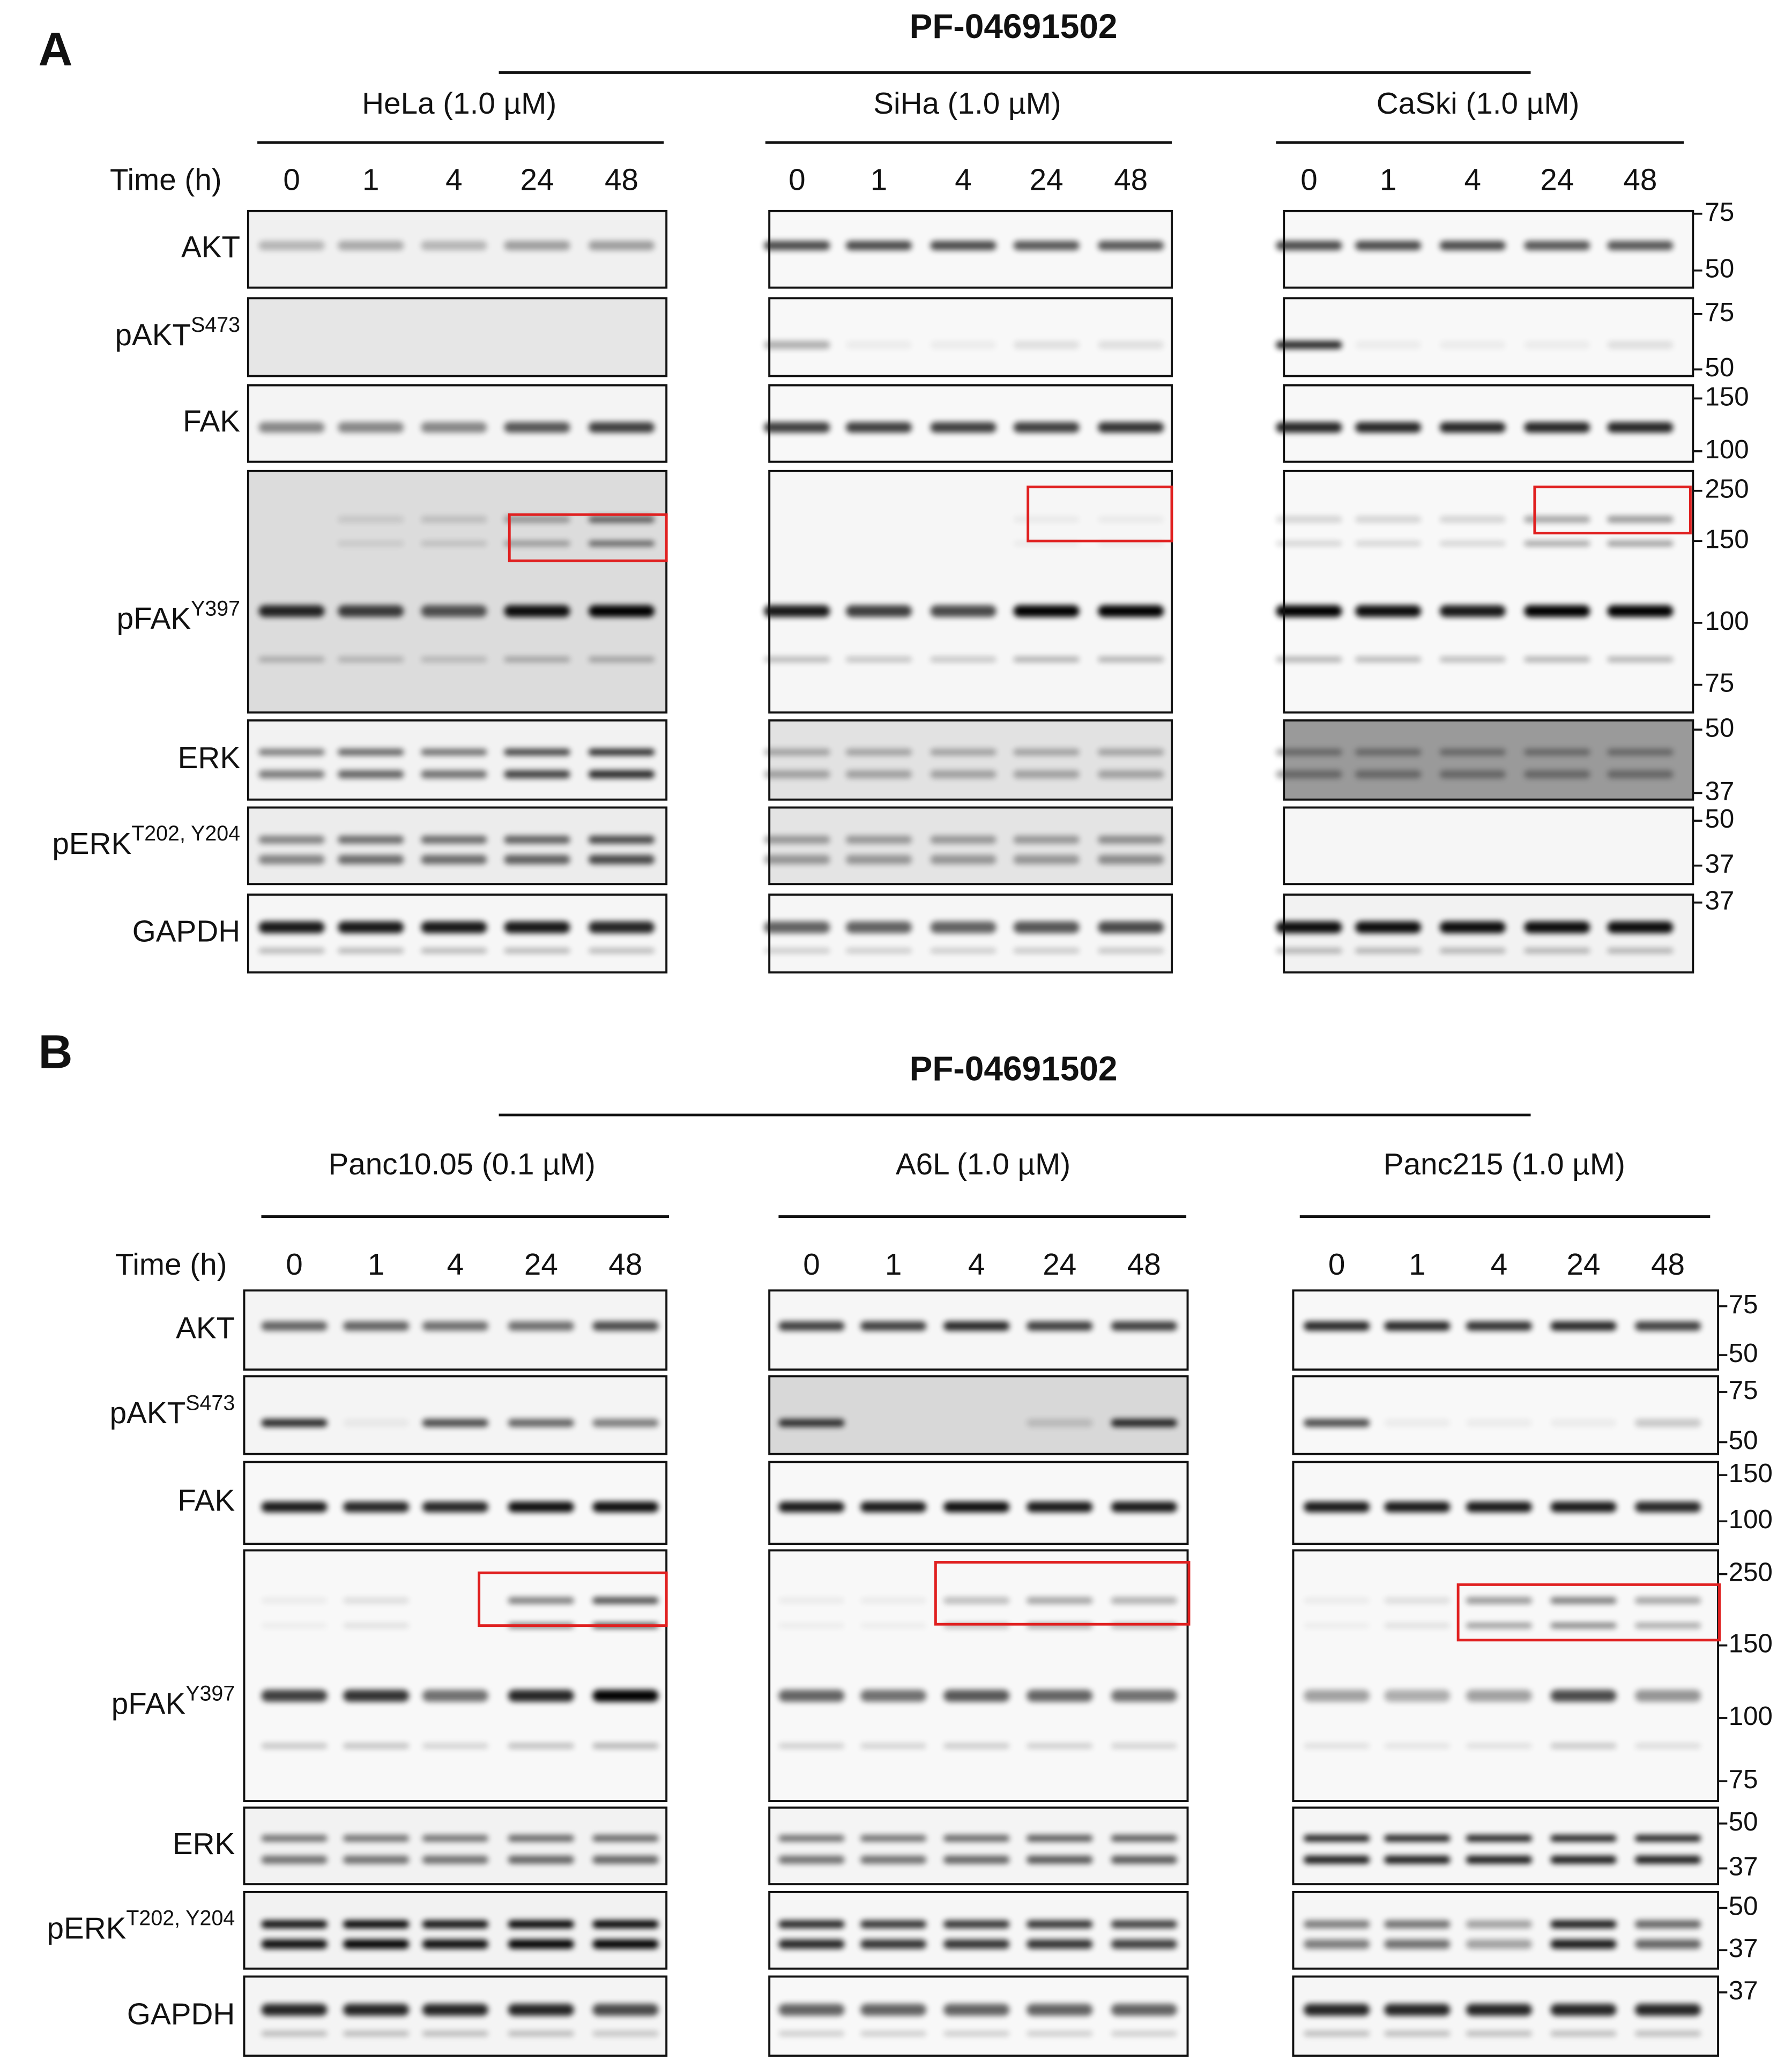  What do you see at coordinates (461, 1164) in the screenshot?
I see `cell-line-label: Panc10.05 (0.1 µM)` at bounding box center [461, 1164].